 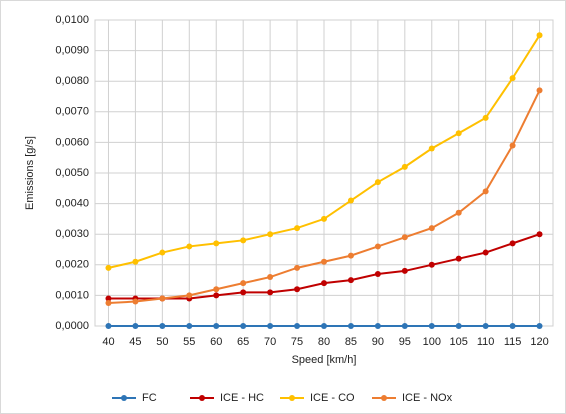 What do you see at coordinates (297, 342) in the screenshot?
I see `x-tick-label: 75` at bounding box center [297, 342].